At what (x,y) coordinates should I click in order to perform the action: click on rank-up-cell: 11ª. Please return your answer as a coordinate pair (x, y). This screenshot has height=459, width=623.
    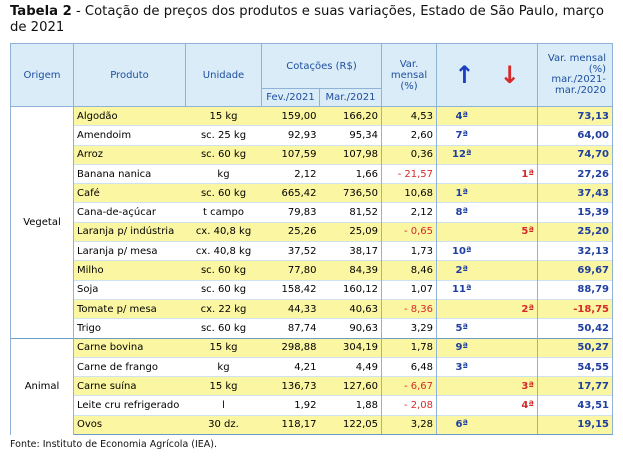
    Looking at the image, I should click on (461, 289).